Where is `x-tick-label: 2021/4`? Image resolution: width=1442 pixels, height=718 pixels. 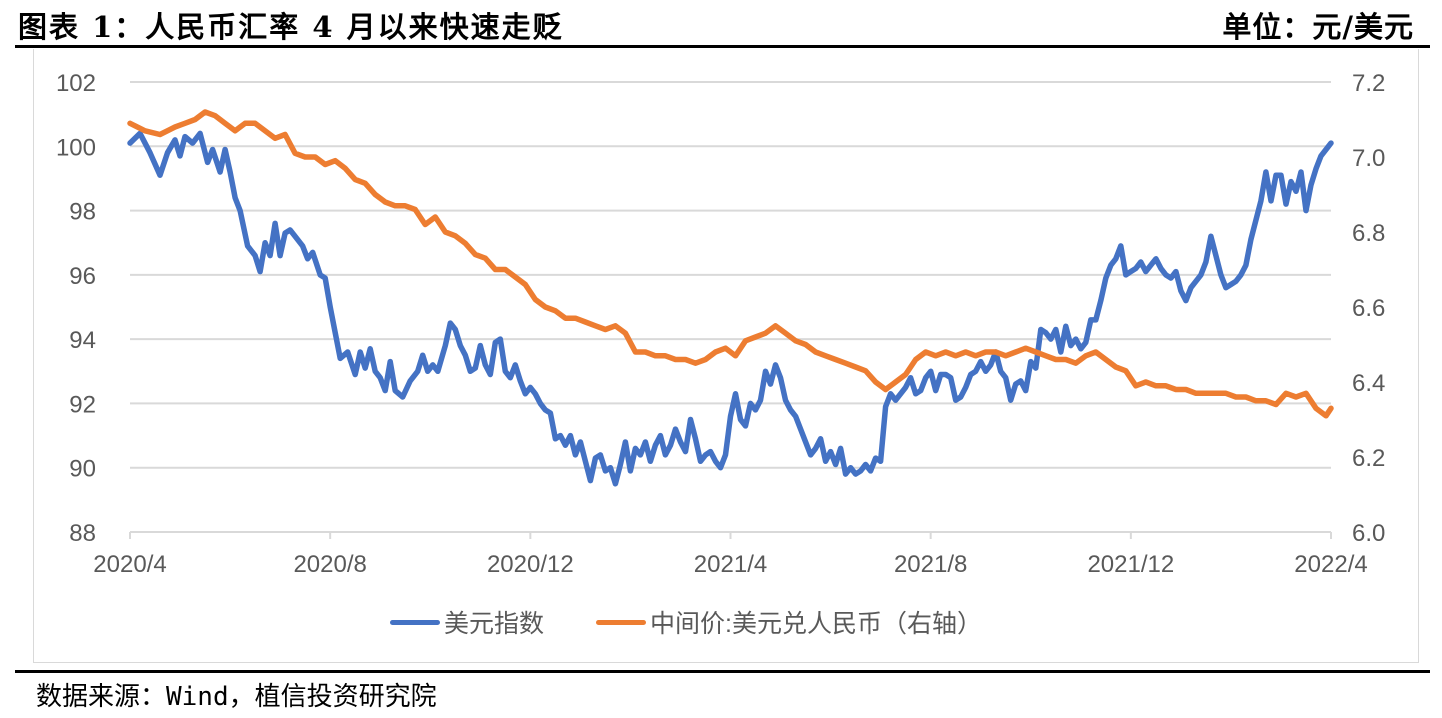 x-tick-label: 2021/4 is located at coordinates (730, 564).